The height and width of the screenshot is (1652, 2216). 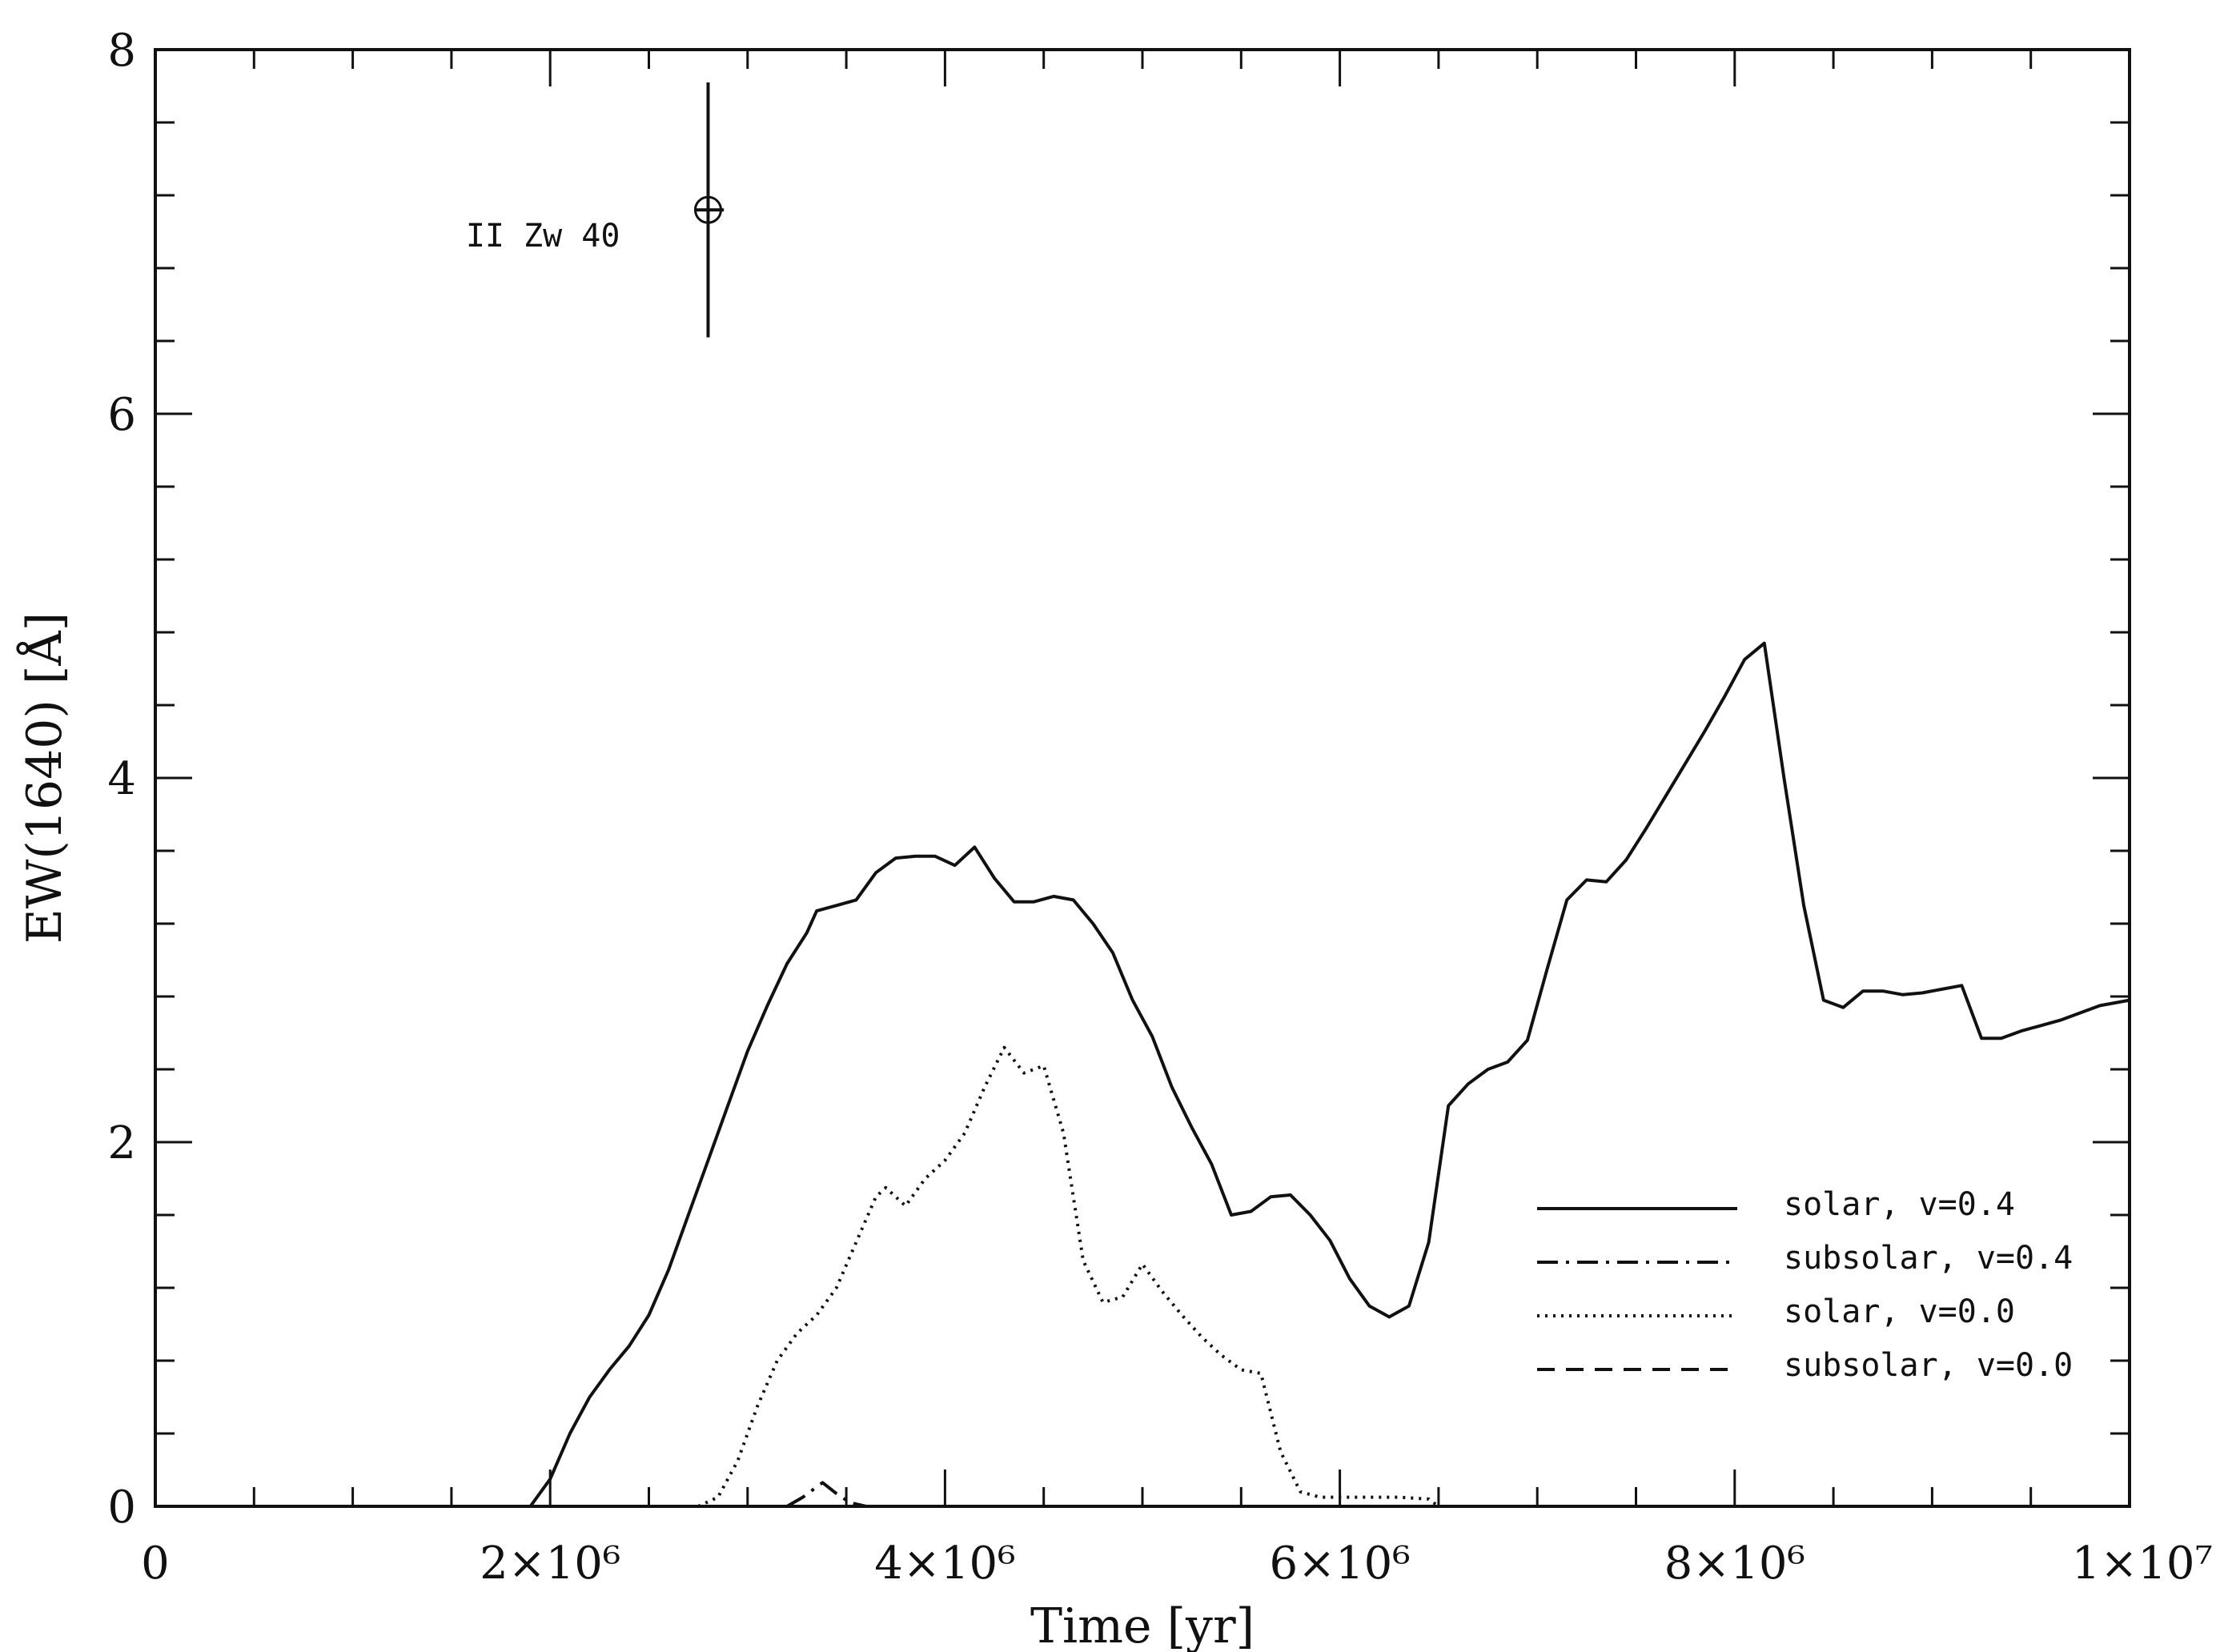 What do you see at coordinates (121, 1143) in the screenshot?
I see `y-tick-label: 2` at bounding box center [121, 1143].